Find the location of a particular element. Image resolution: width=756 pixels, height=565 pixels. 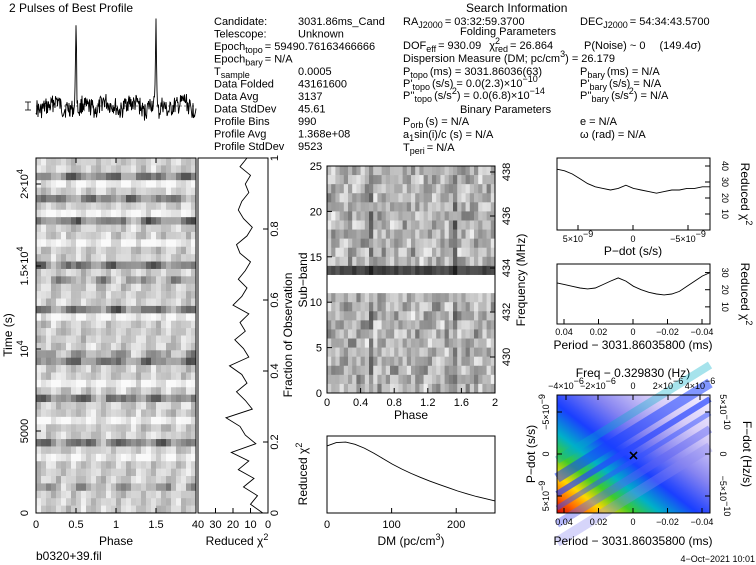

pdot-xlabel: P−dot (s/s) is located at coordinates (633, 251).